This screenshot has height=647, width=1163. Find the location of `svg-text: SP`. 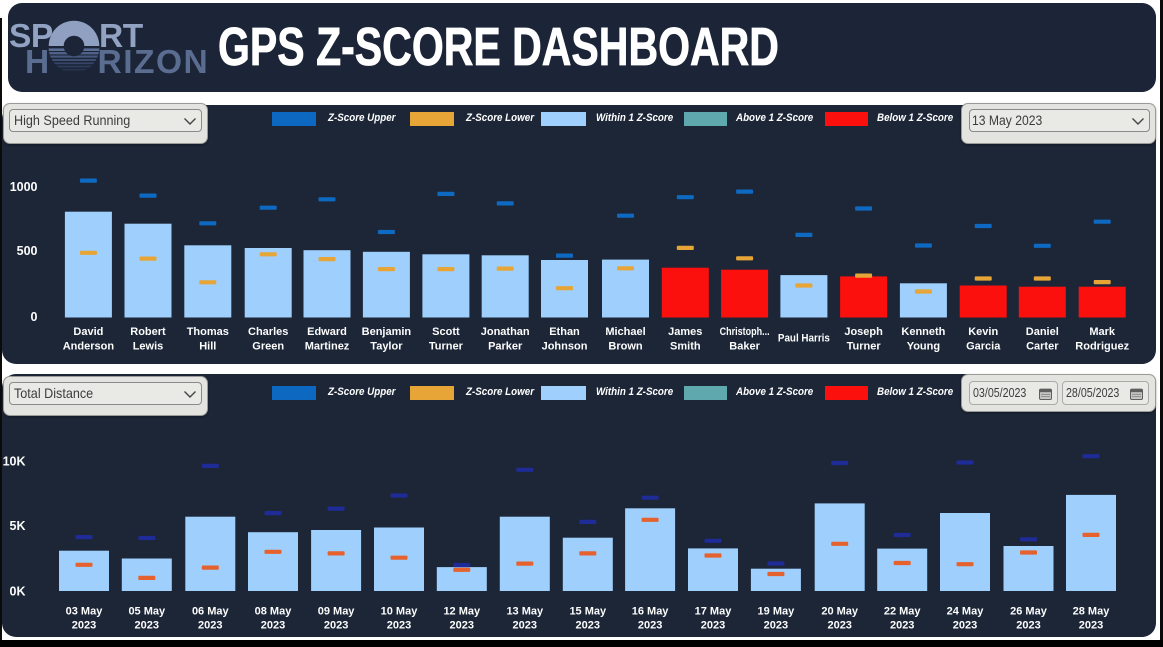

svg-text: SP is located at coordinates (31, 36).